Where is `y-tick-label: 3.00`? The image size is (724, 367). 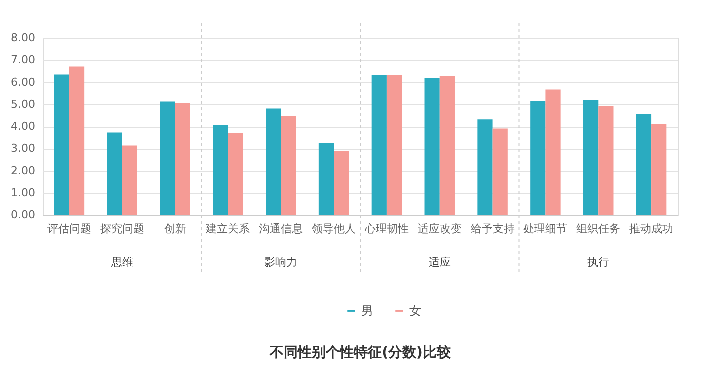 y-tick-label: 3.00 is located at coordinates (23, 149).